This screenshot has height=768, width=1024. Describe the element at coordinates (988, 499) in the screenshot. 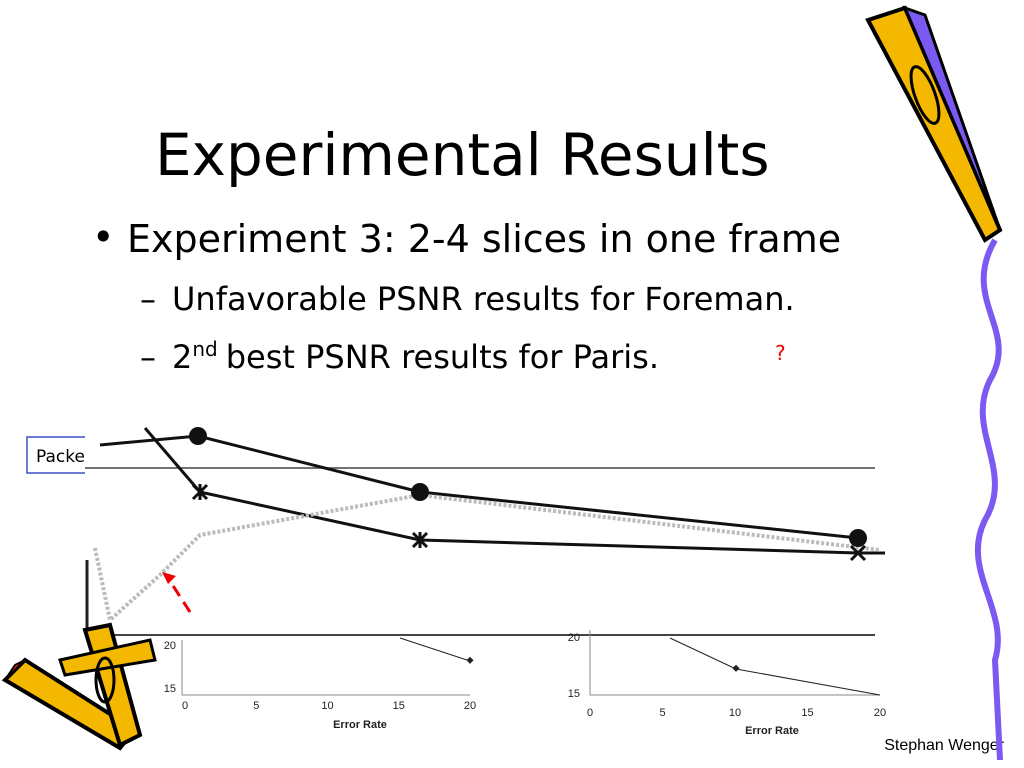

I see `squiggle` at that location.